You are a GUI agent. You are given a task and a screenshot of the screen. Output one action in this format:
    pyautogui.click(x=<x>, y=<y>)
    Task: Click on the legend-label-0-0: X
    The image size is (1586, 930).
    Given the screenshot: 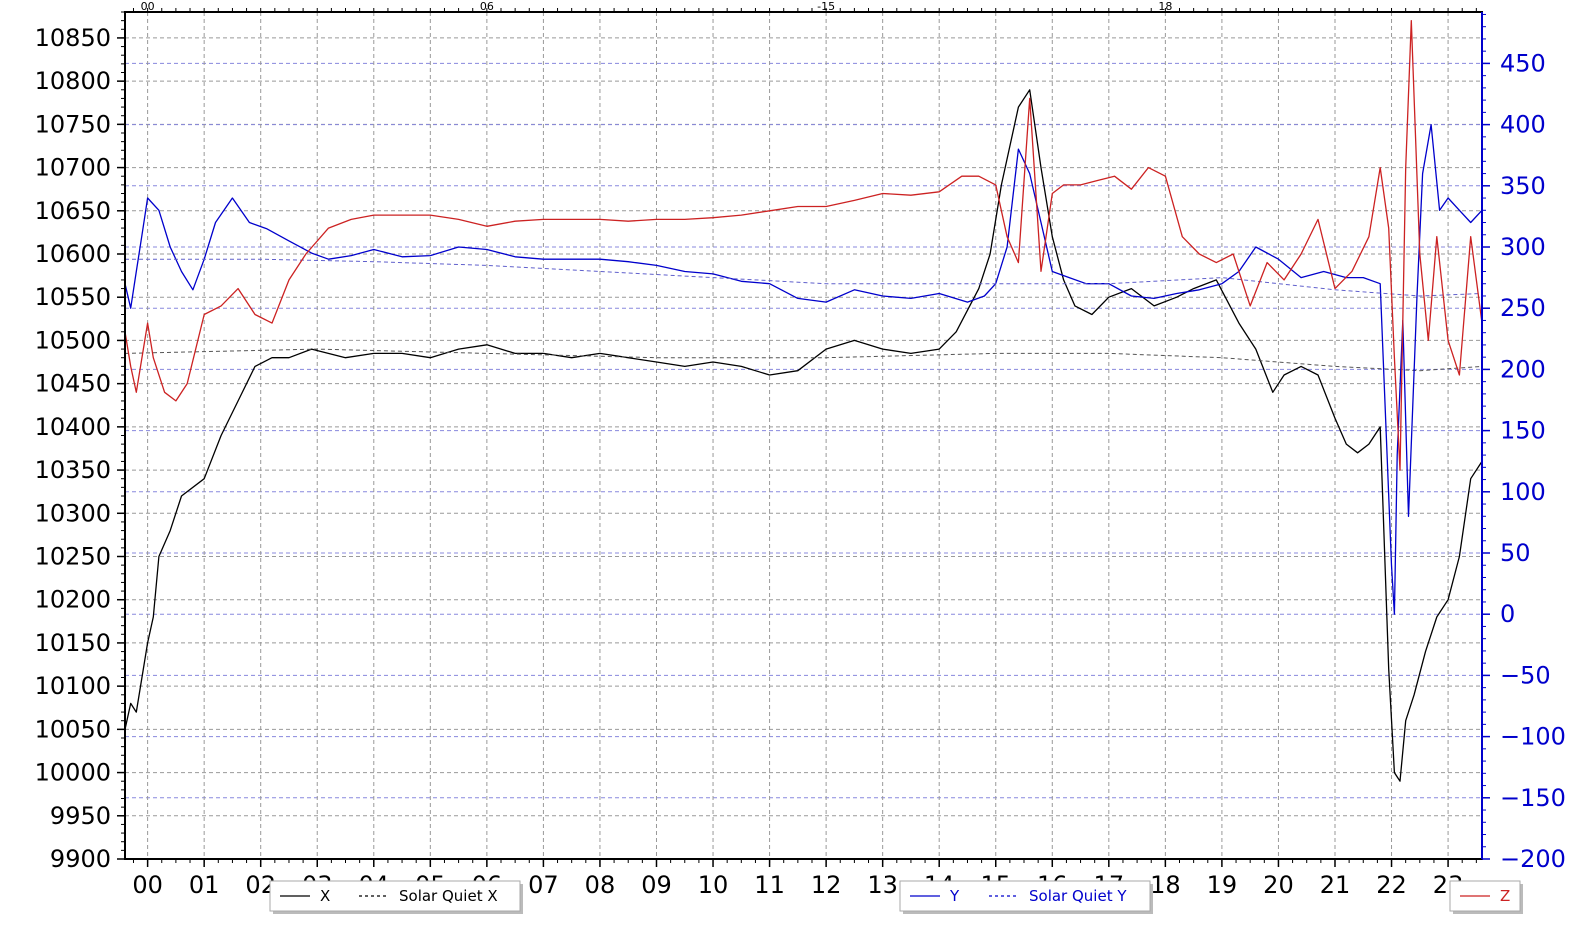 What is the action you would take?
    pyautogui.click(x=325, y=896)
    